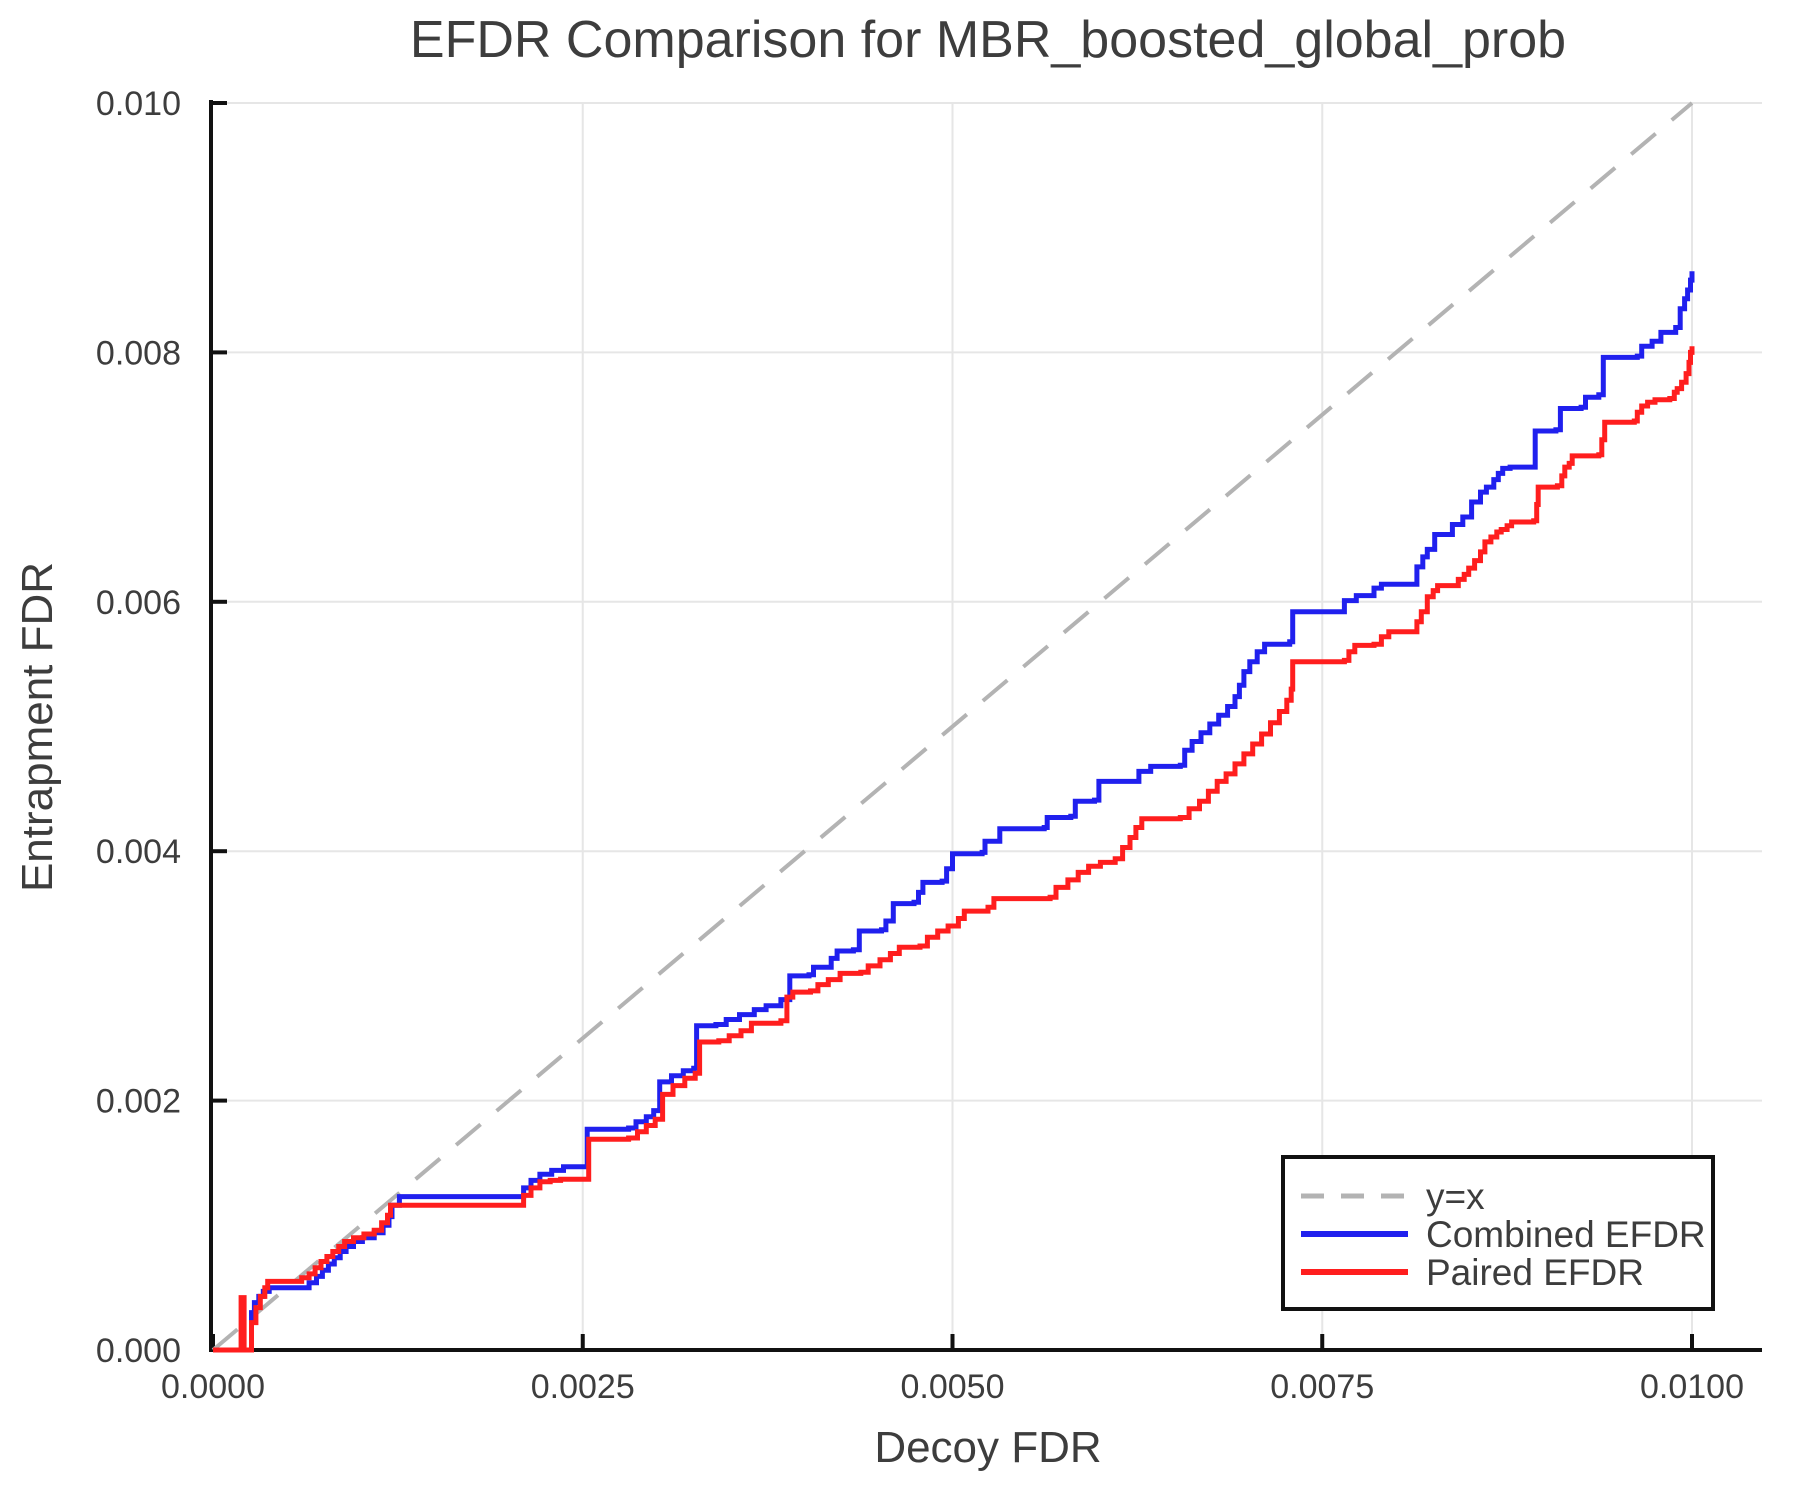 The height and width of the screenshot is (1505, 1800). What do you see at coordinates (953, 1387) in the screenshot?
I see `x-tick-label: 0.0050` at bounding box center [953, 1387].